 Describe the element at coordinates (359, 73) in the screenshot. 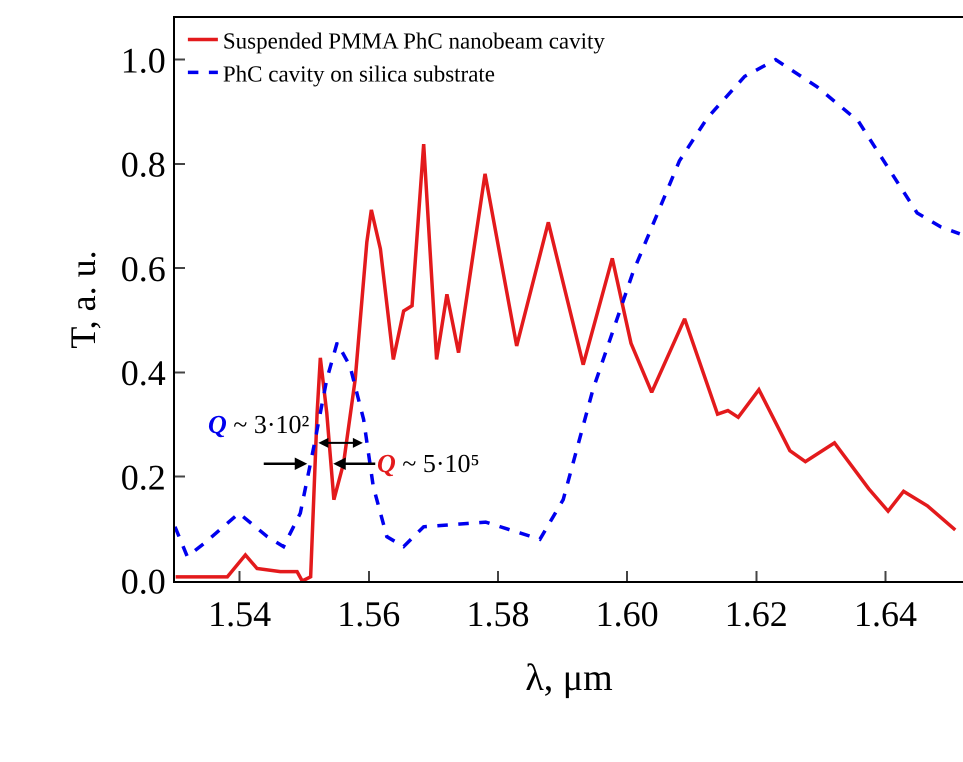

I see `legend-label: PhC cavity on silica substrate` at that location.